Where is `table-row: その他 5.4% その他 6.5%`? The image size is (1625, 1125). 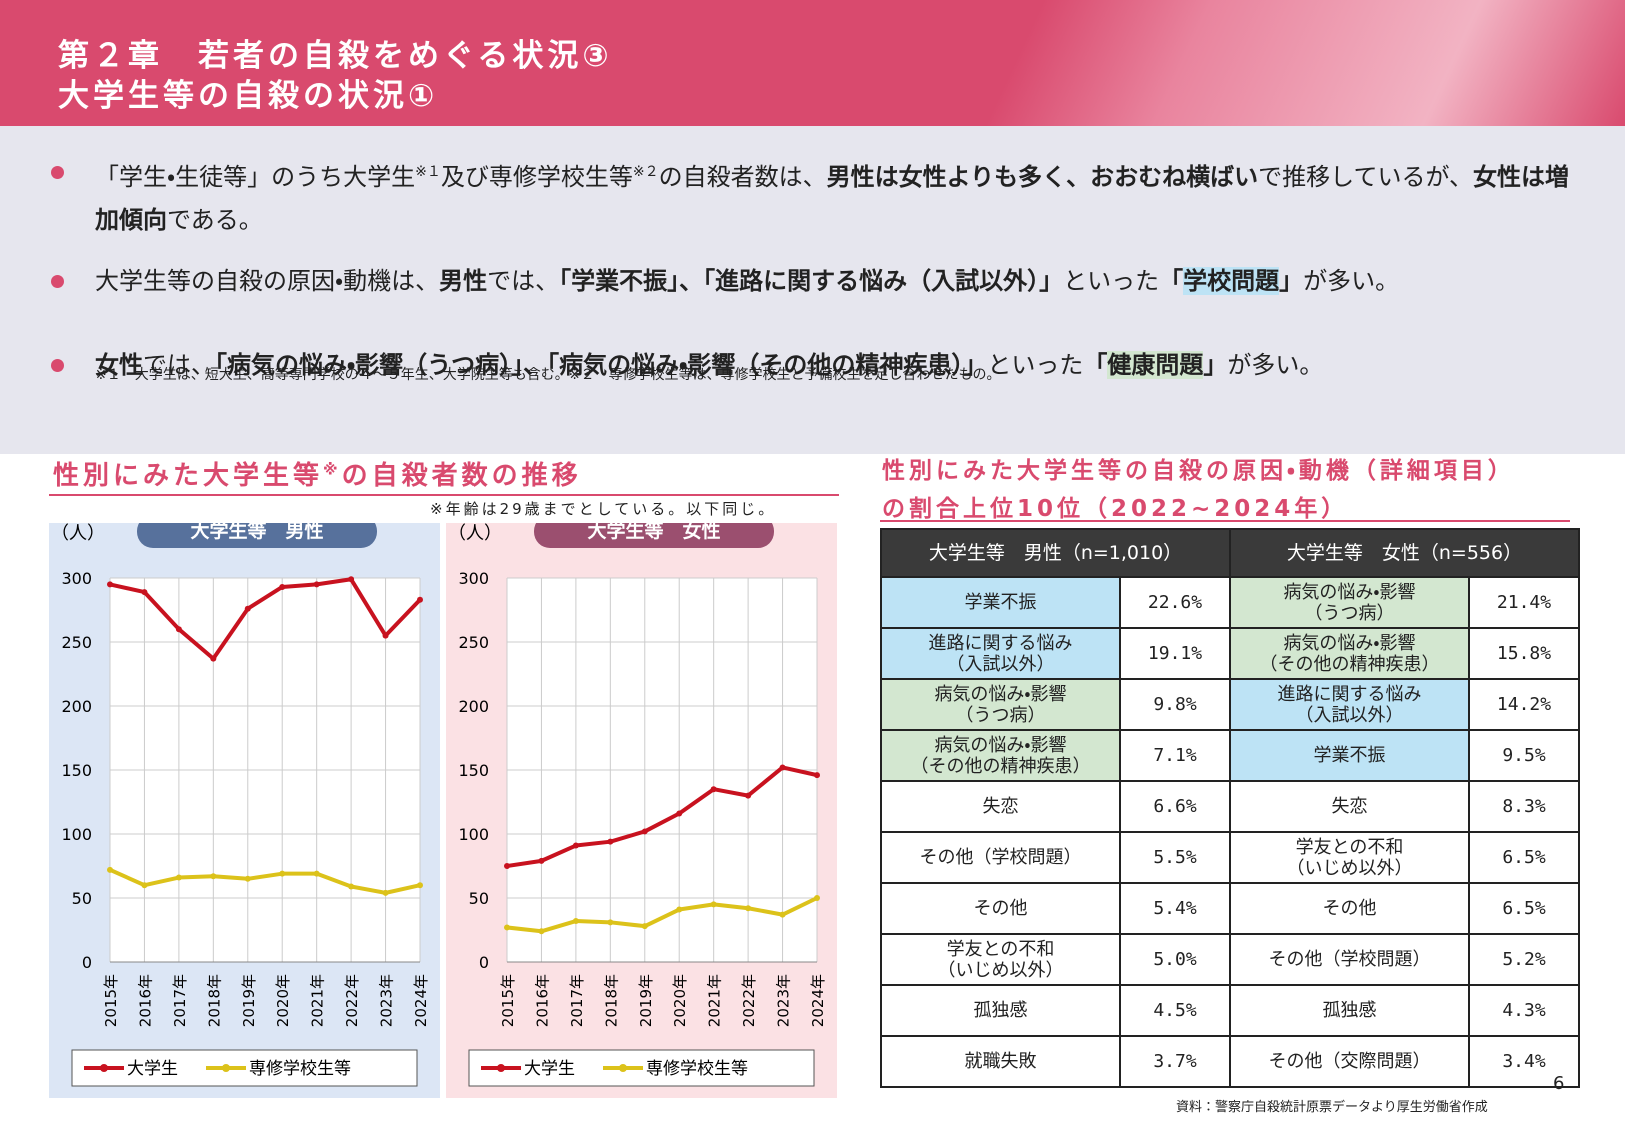
table-row: その他 5.4% その他 6.5% is located at coordinates (1230, 908).